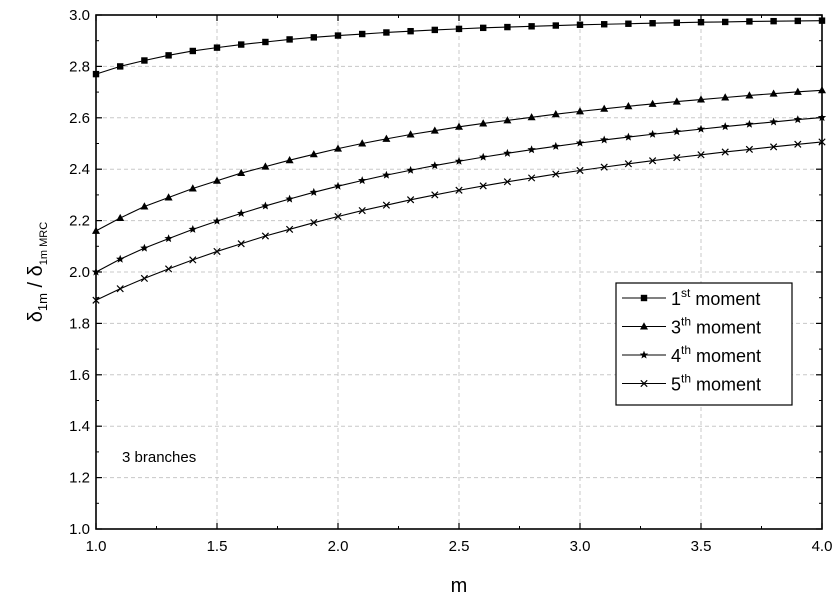 This screenshot has width=839, height=603. Describe the element at coordinates (338, 546) in the screenshot. I see `x-tick-label: 2.0` at that location.